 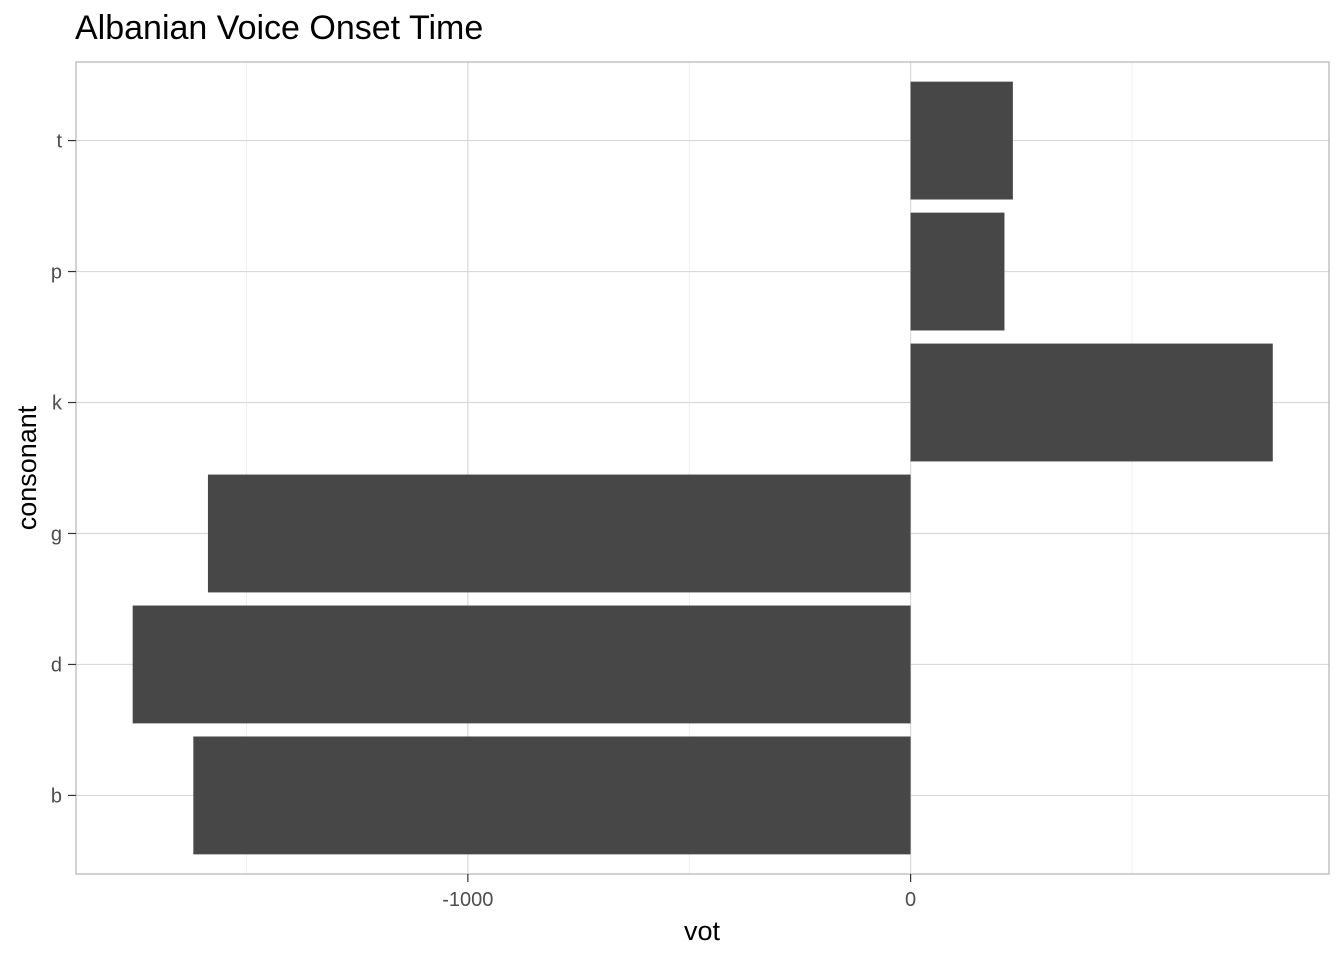 I want to click on bar-k, so click(x=1091, y=402).